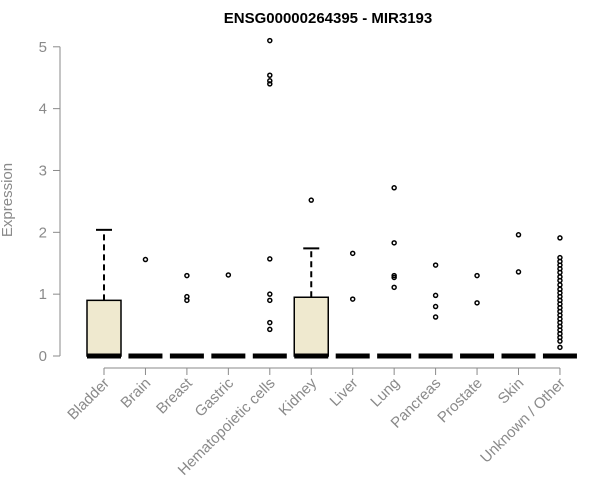  Describe the element at coordinates (174, 395) in the screenshot. I see `x-tick-label: Breast` at that location.